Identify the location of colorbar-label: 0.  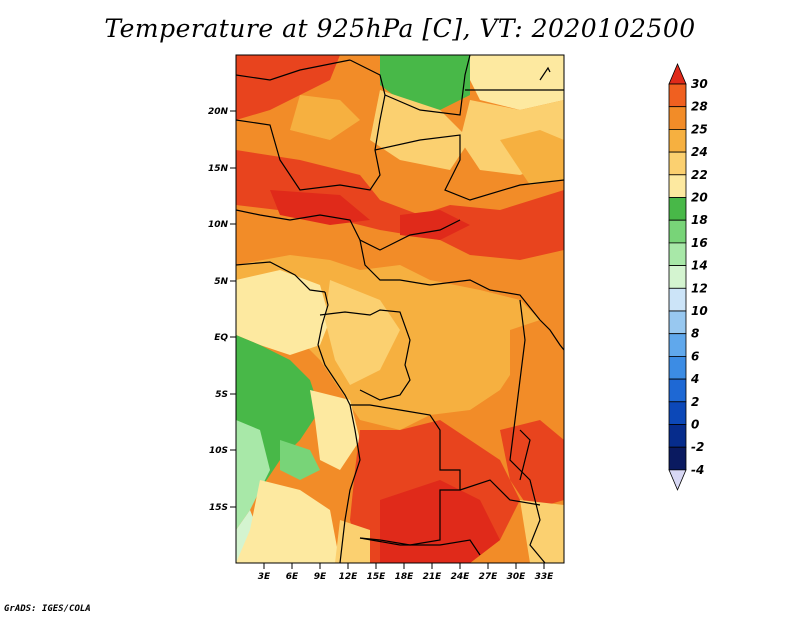
(695, 425).